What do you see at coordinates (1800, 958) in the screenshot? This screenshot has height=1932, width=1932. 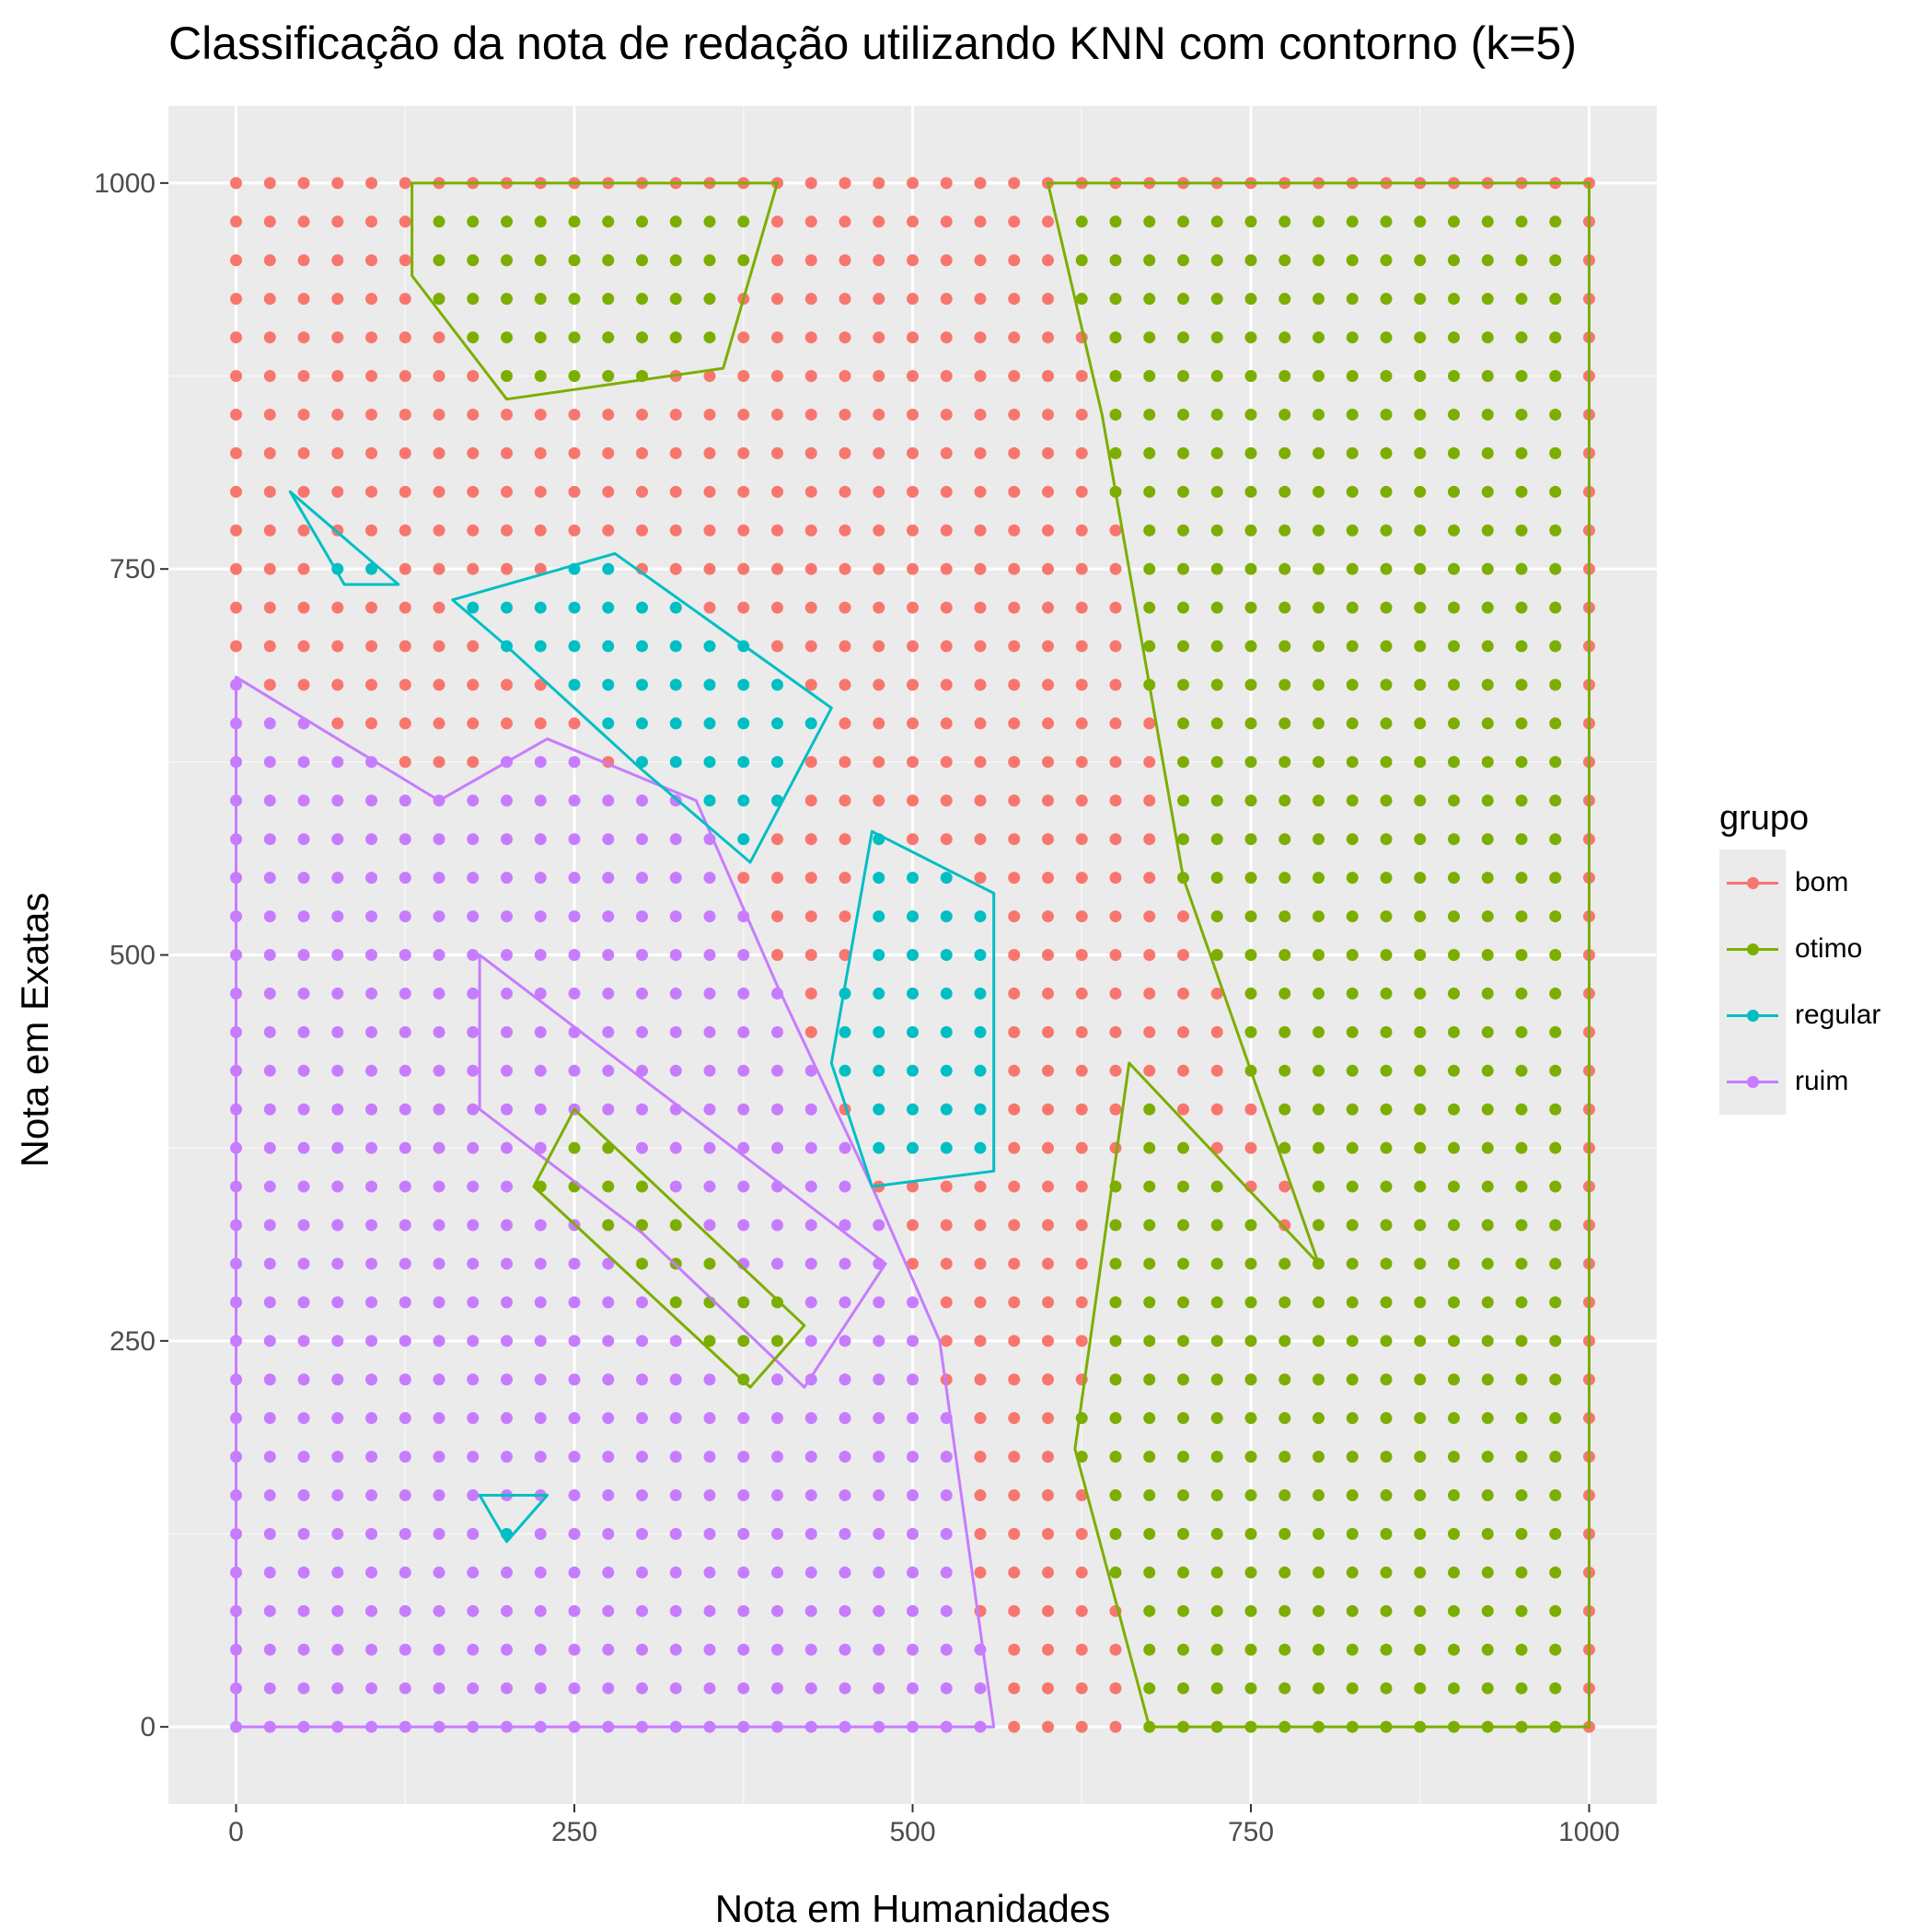 I see `legend: grupo bom otimo regular ruim` at bounding box center [1800, 958].